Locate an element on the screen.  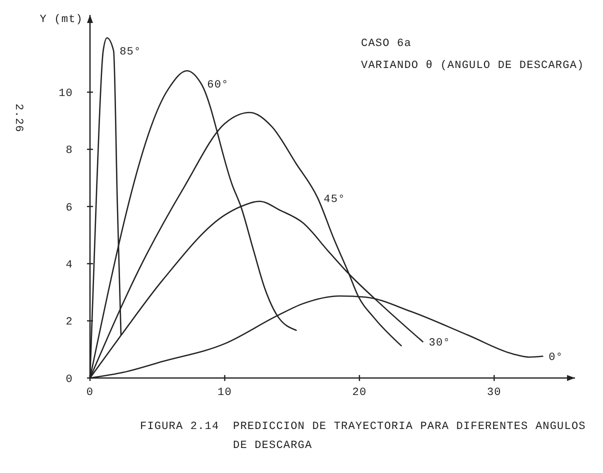
y-tick-label: 0 is located at coordinates (69, 380).